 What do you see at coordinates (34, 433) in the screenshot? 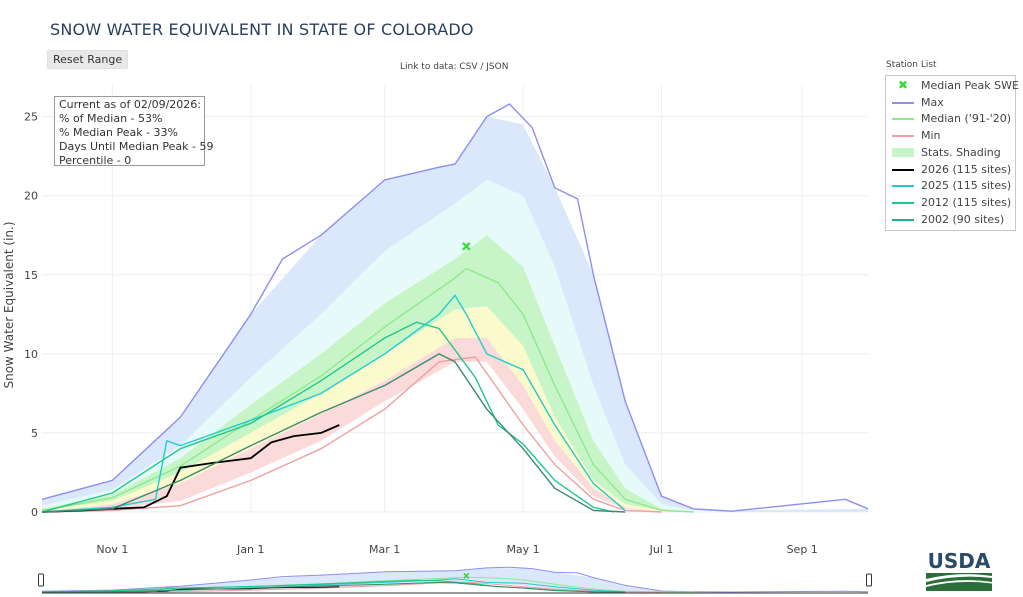
I see `y-tick-label: 5` at bounding box center [34, 433].